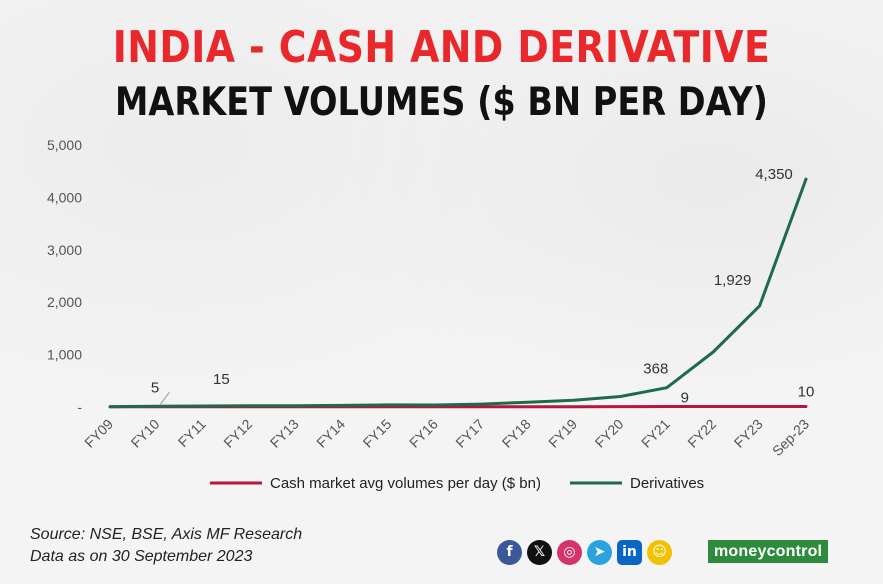  What do you see at coordinates (377, 433) in the screenshot?
I see `x-tick-label: FY15` at bounding box center [377, 433].